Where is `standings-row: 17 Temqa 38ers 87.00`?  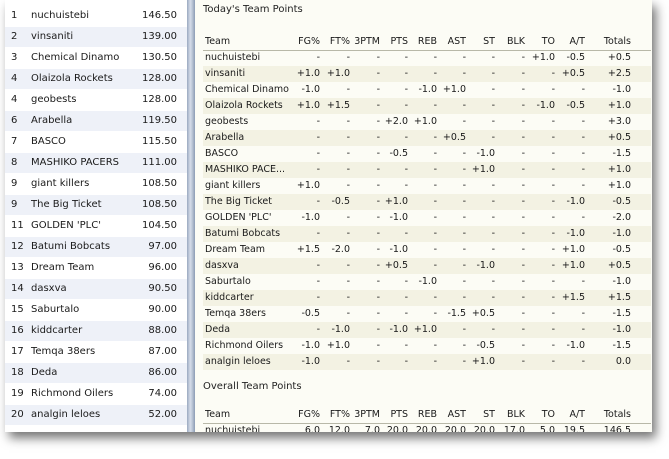
standings-row: 17 Temqa 38ers 87.00 is located at coordinates (96, 352).